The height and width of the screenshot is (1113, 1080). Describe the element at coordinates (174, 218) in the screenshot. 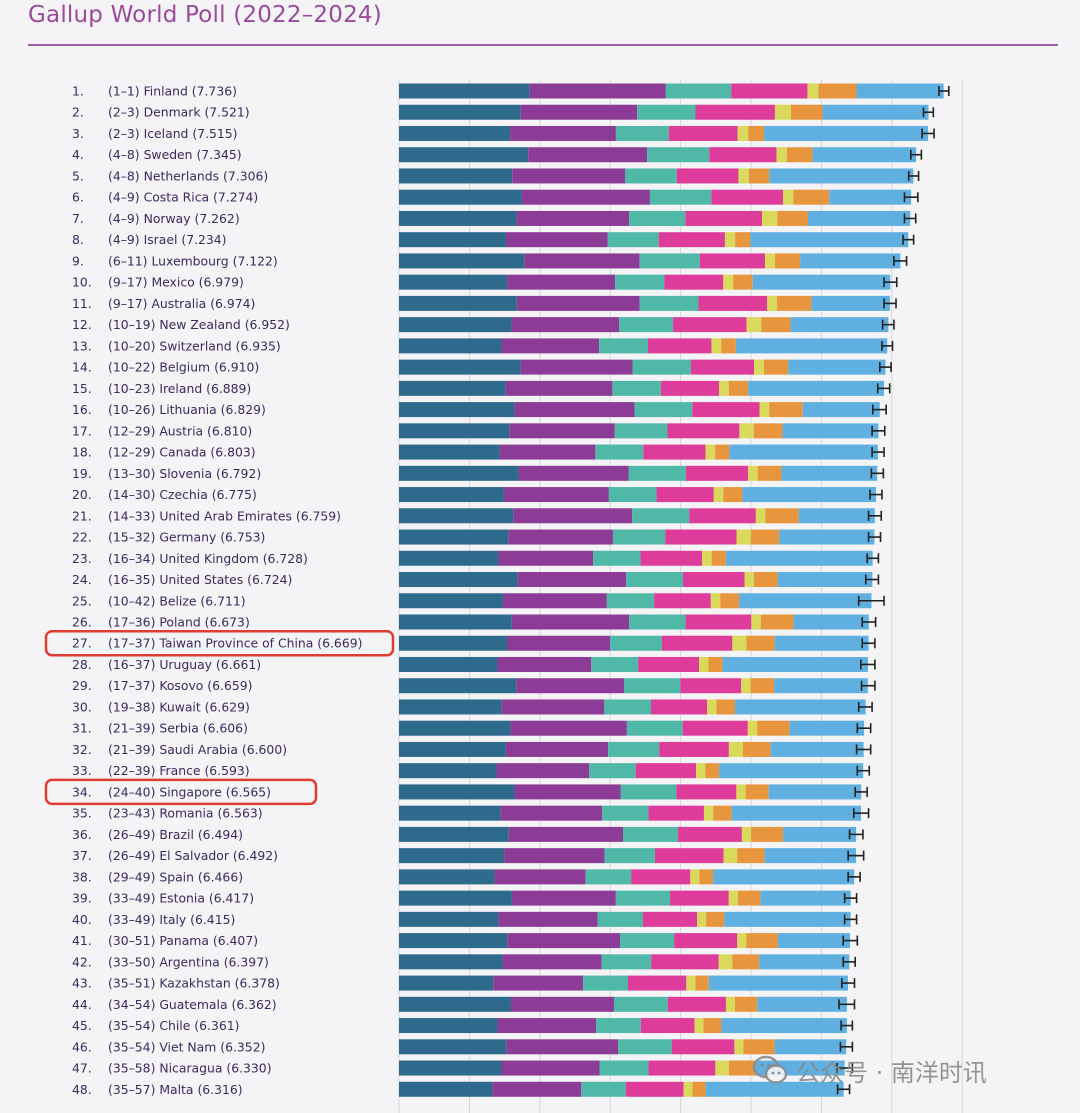

I see `country-label: (4–9) Norway (7.262)` at that location.